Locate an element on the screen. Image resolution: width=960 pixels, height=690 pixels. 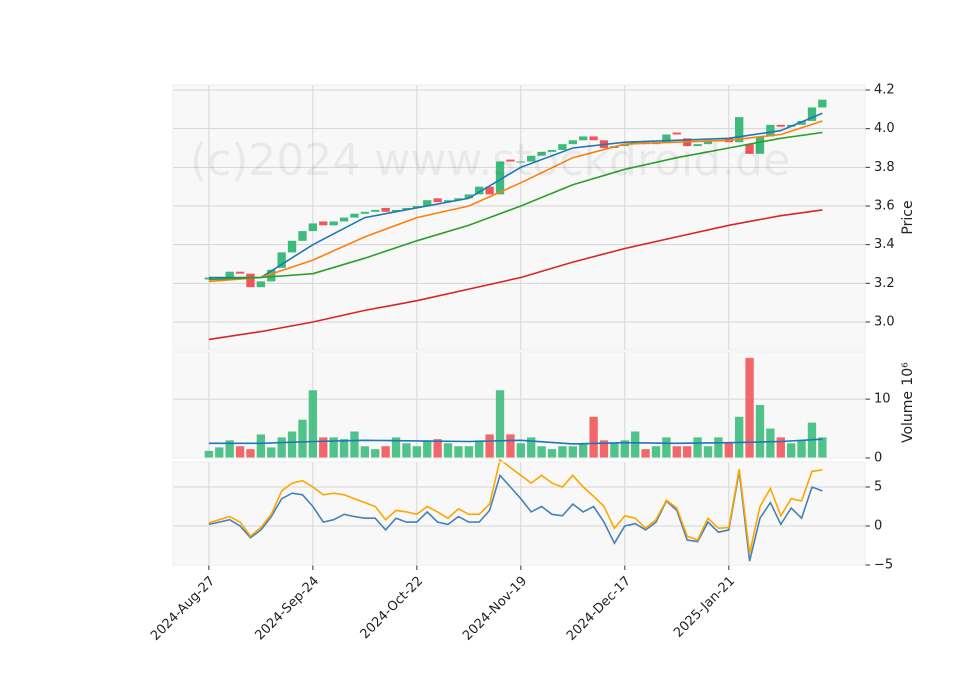
x-tick-label: 2025-Jan-21 is located at coordinates (704, 607).